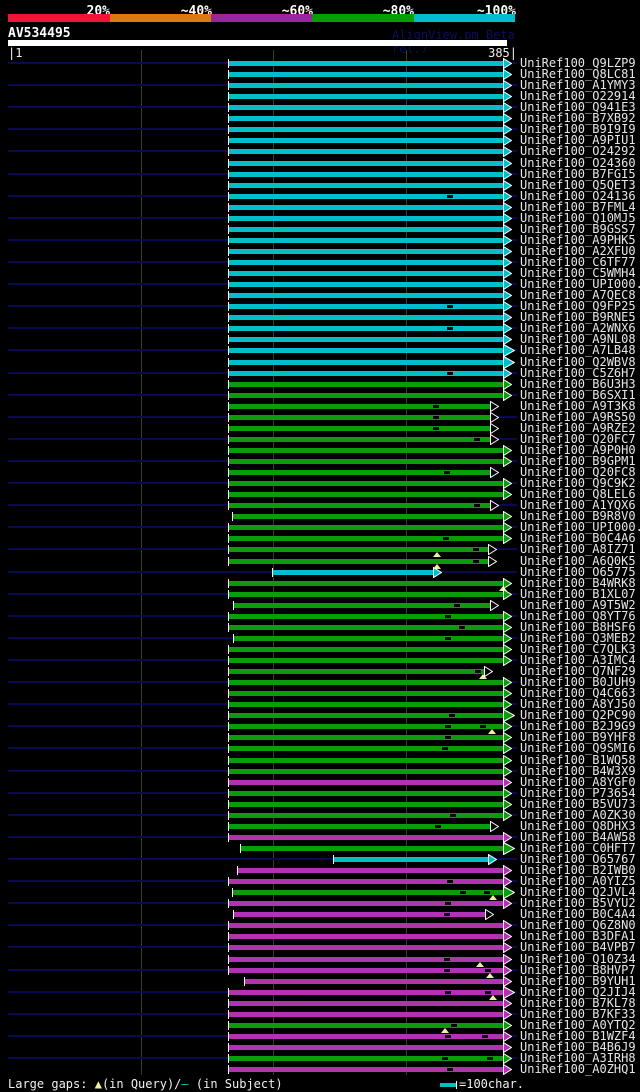  What do you see at coordinates (578, 350) in the screenshot?
I see `hit-label: UniRef100_A7LB48` at bounding box center [578, 350].